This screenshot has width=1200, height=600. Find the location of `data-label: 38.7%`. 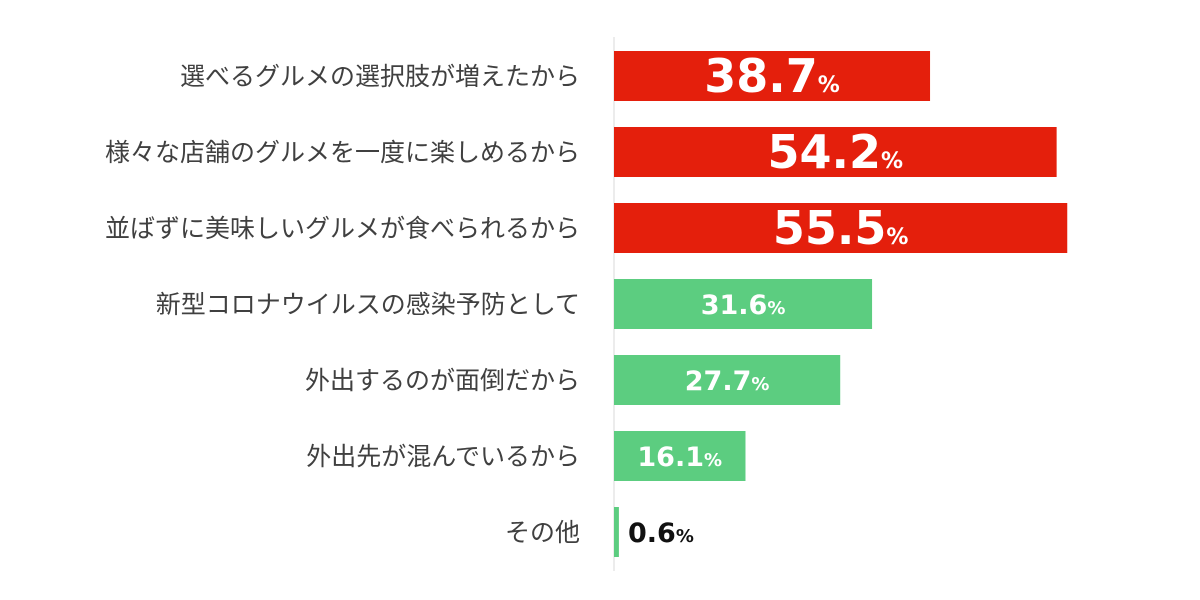

data-label: 38.7% is located at coordinates (772, 76).